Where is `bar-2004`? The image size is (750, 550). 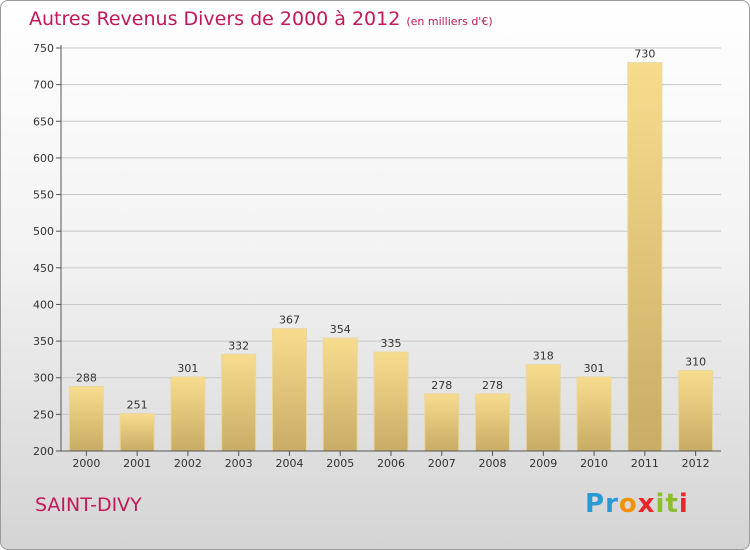
bar-2004 is located at coordinates (289, 390).